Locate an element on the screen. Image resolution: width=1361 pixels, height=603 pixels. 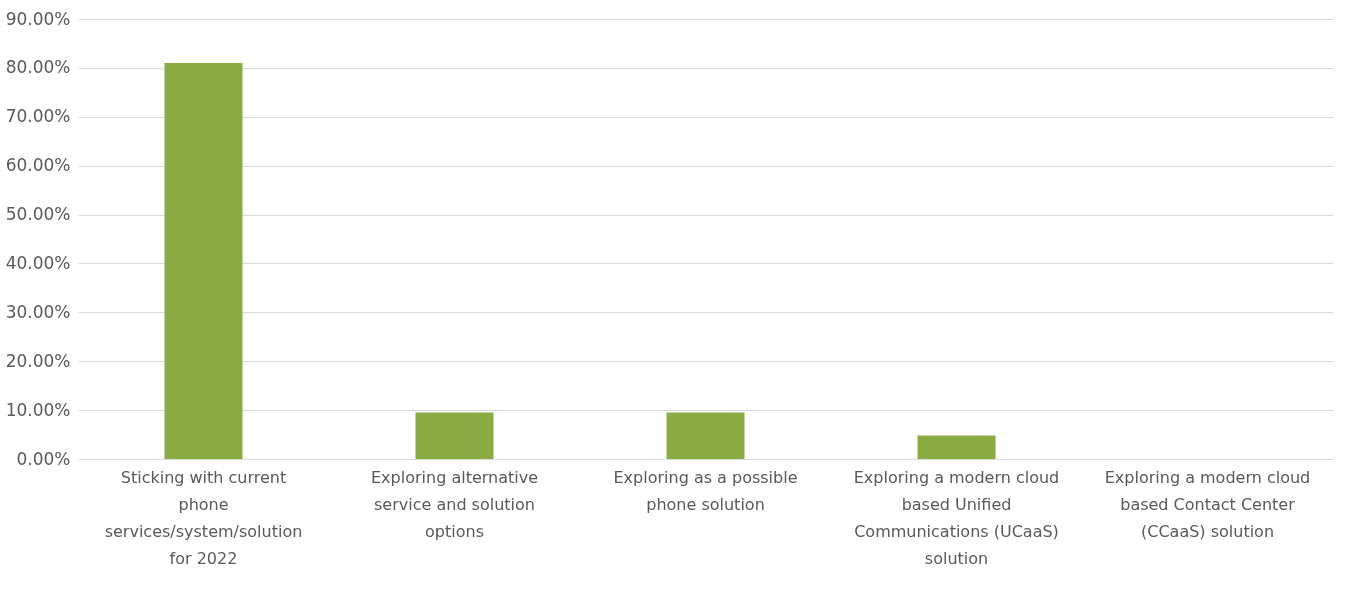
y-tick-label: 30.00% is located at coordinates (38, 311).